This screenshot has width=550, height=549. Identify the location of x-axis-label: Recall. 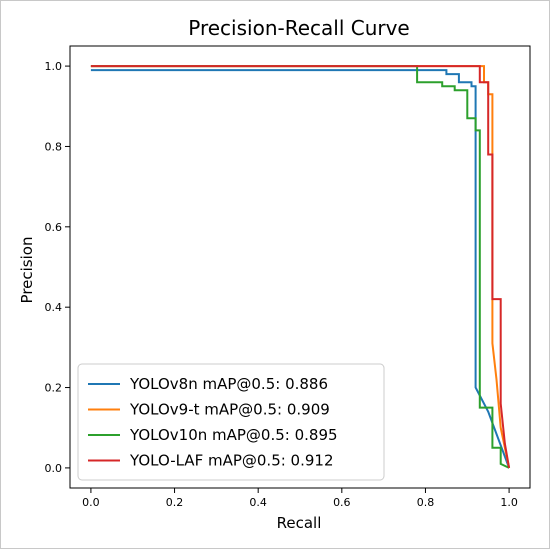
(299, 523).